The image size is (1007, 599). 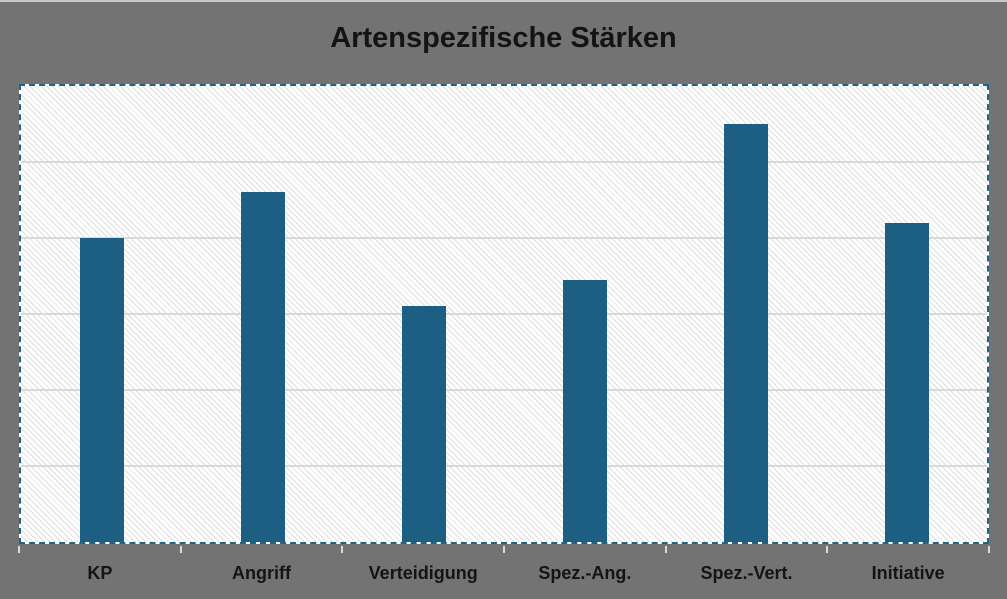 I want to click on bar-verteidigung, so click(x=423, y=424).